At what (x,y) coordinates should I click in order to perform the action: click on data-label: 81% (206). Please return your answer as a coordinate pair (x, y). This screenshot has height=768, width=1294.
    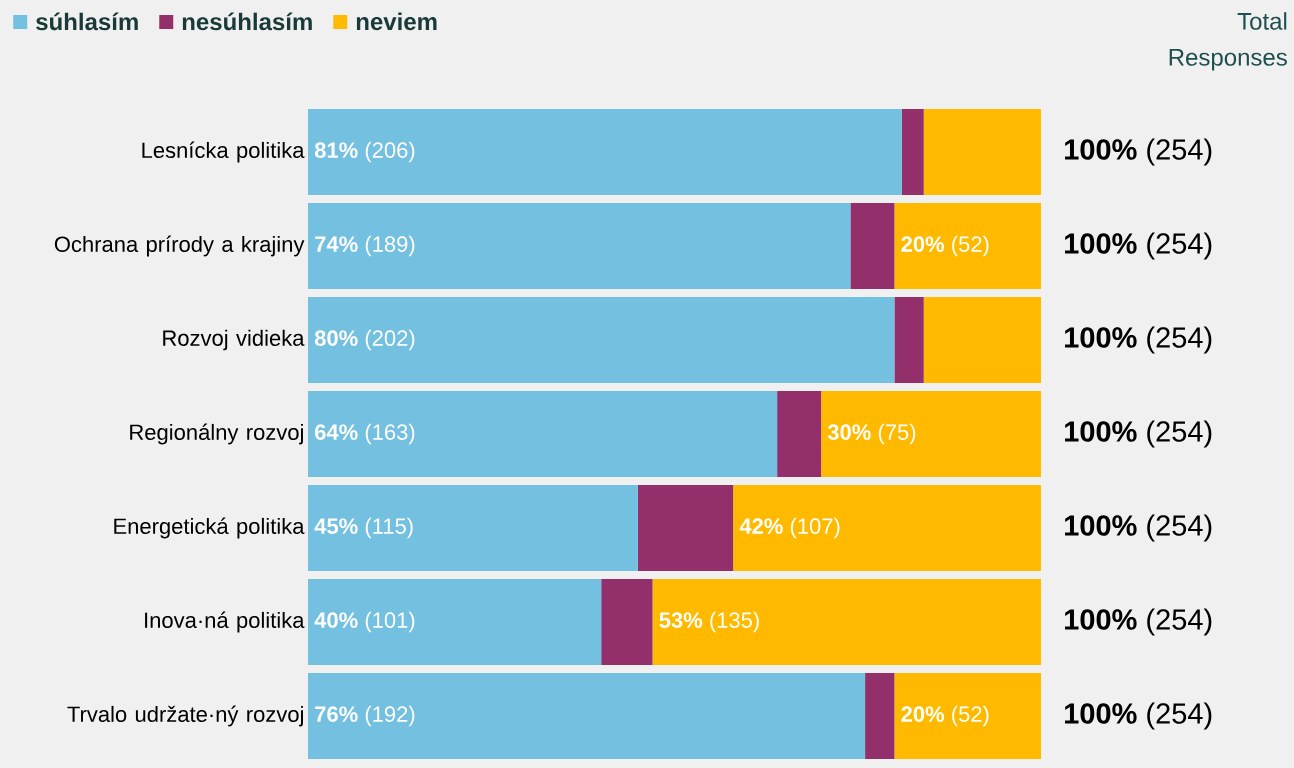
    Looking at the image, I should click on (364, 152).